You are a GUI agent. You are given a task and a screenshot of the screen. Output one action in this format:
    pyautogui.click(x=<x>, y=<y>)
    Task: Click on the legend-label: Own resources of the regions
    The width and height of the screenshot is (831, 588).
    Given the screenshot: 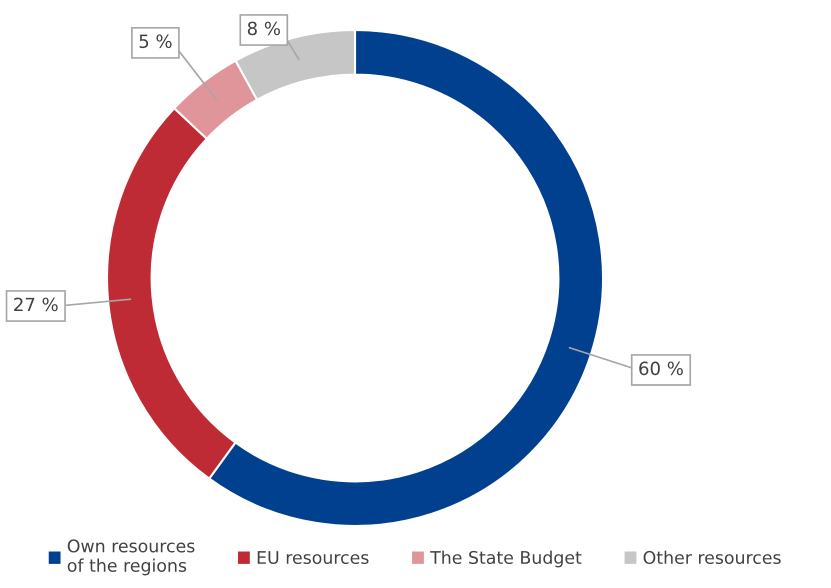 What is the action you would take?
    pyautogui.click(x=131, y=557)
    